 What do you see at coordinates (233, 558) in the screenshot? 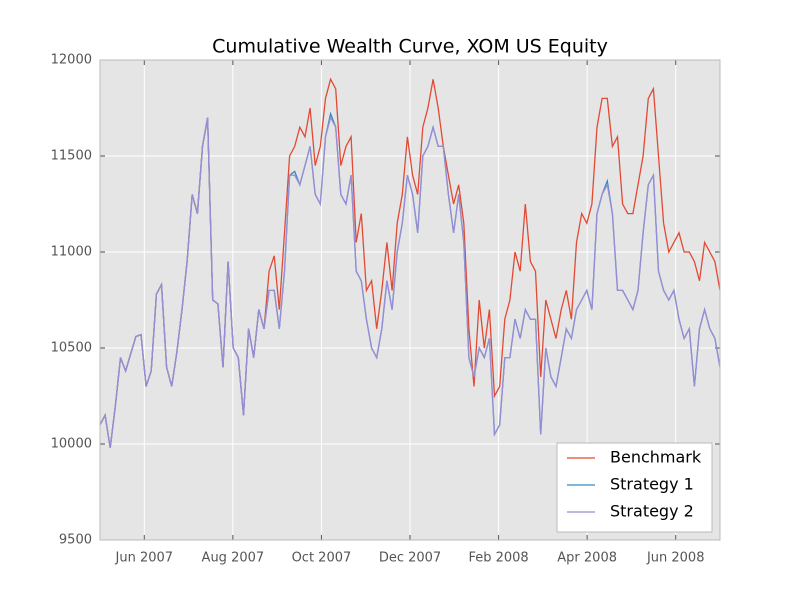
I see `x-tick-label: Aug 2007` at bounding box center [233, 558].